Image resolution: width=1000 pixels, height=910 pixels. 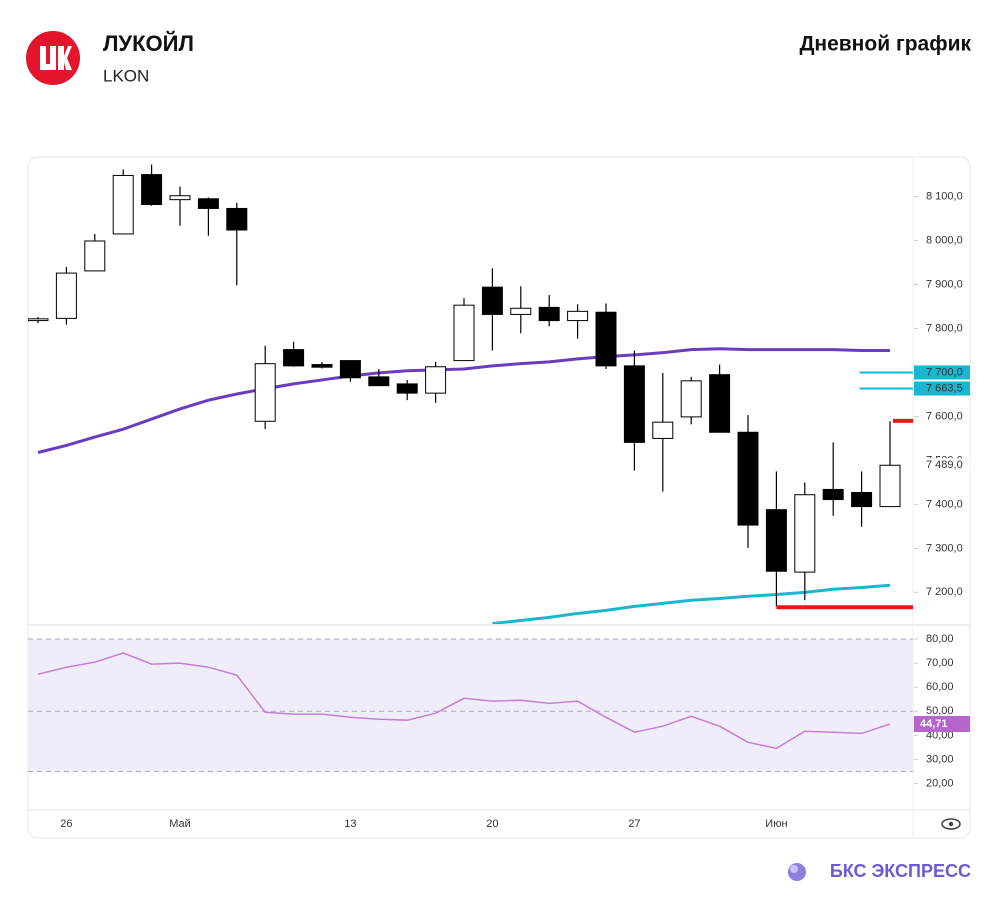 What do you see at coordinates (940, 687) in the screenshot?
I see `rsi-y-tick-label: 60,00` at bounding box center [940, 687].